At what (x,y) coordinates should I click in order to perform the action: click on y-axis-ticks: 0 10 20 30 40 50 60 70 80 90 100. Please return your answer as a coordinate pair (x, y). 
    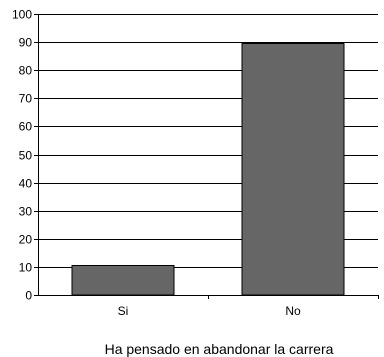
    Looking at the image, I should click on (25, 155).